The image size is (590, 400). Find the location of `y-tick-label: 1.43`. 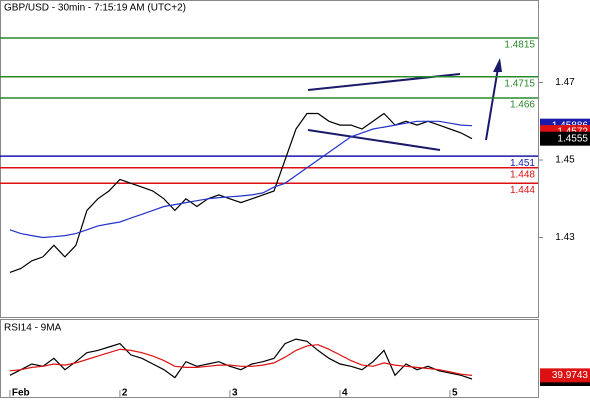

y-tick-label: 1.43 is located at coordinates (565, 237).